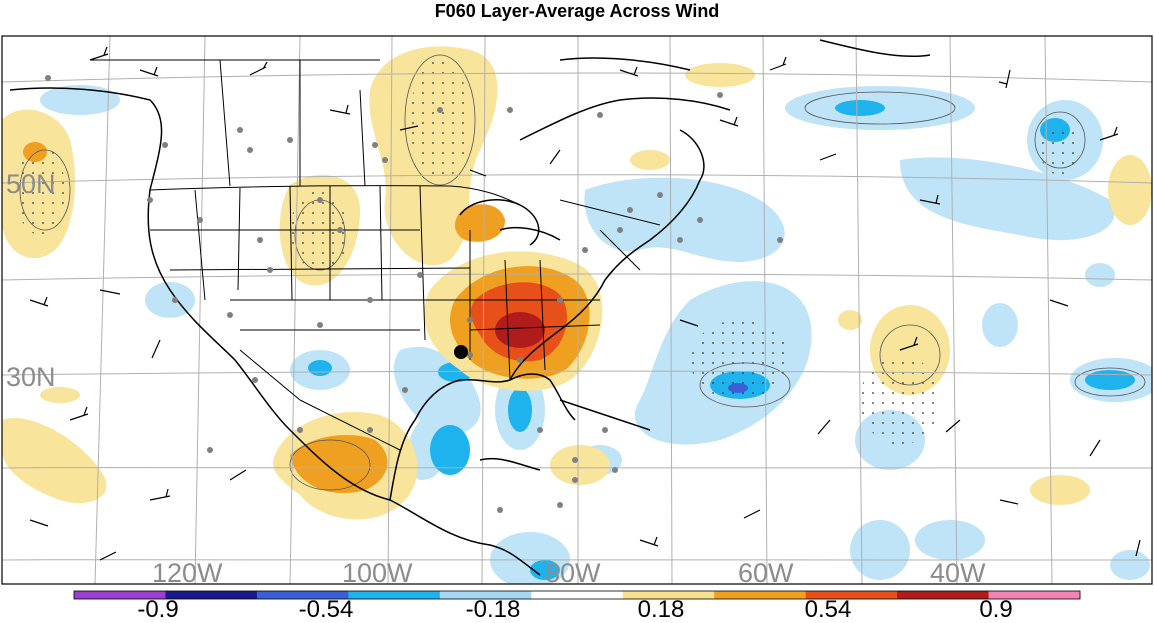  Describe the element at coordinates (461, 352) in the screenshot. I see `highlight-station-marker` at that location.